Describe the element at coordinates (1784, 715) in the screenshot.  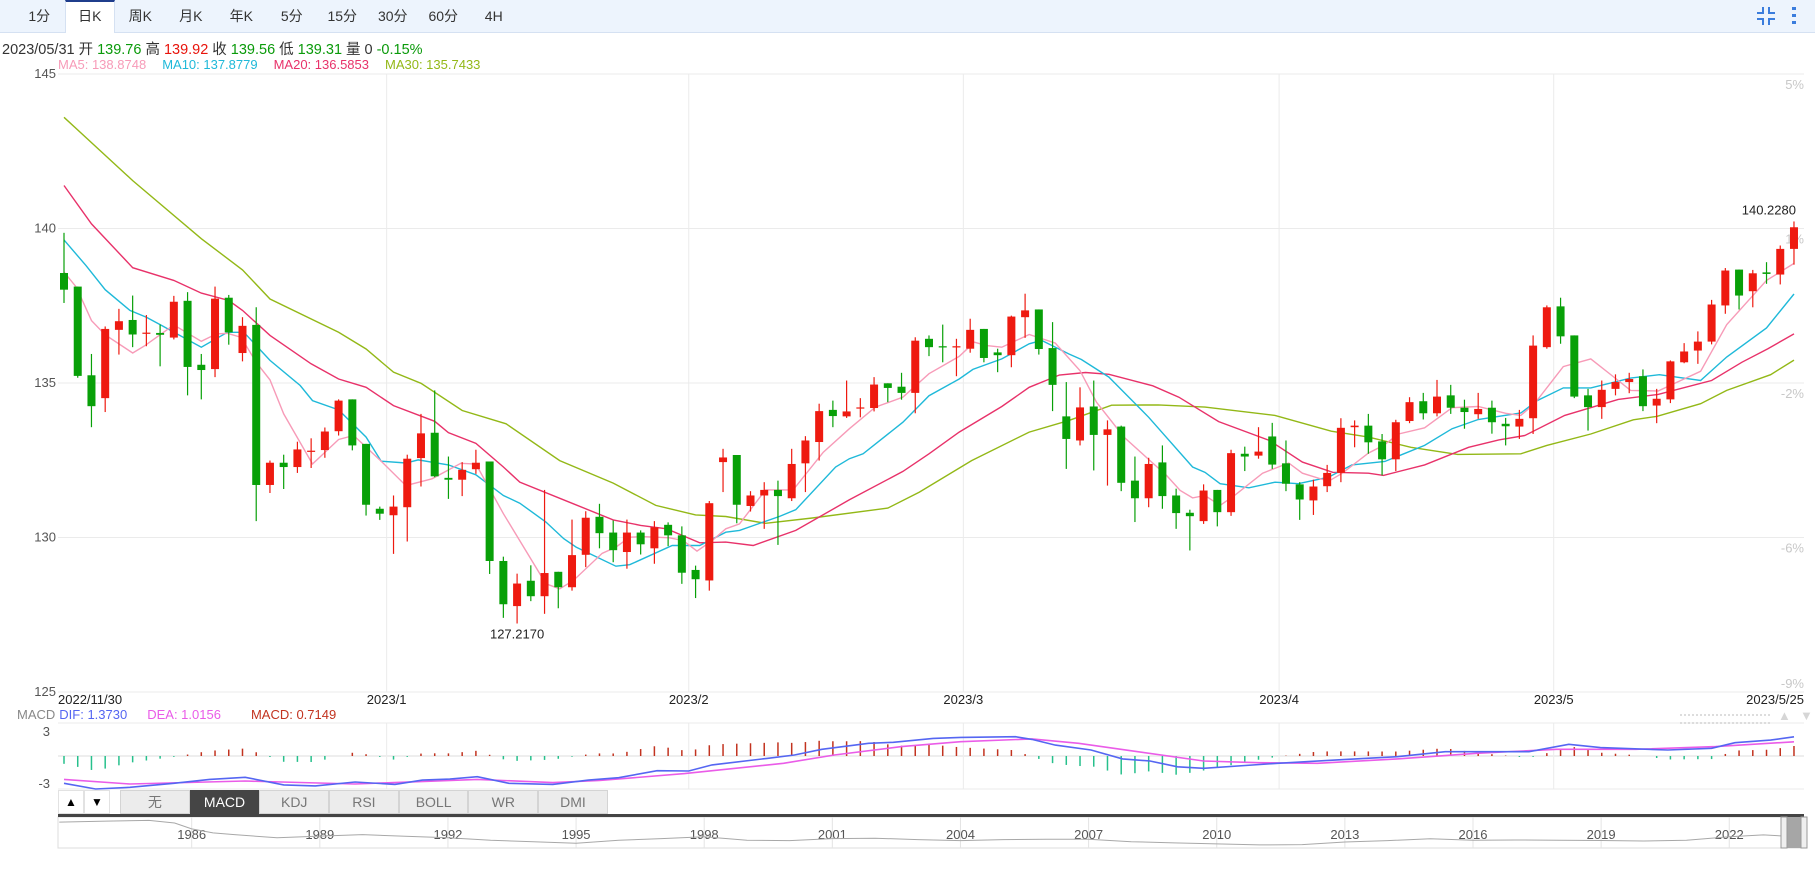
I see `scroll-up-icon: ▲` at that location.